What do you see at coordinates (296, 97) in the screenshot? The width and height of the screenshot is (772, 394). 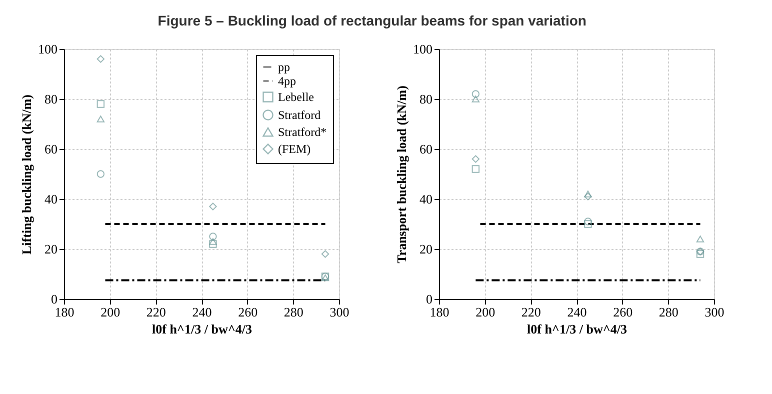 I see `legend-label: Lebelle` at bounding box center [296, 97].